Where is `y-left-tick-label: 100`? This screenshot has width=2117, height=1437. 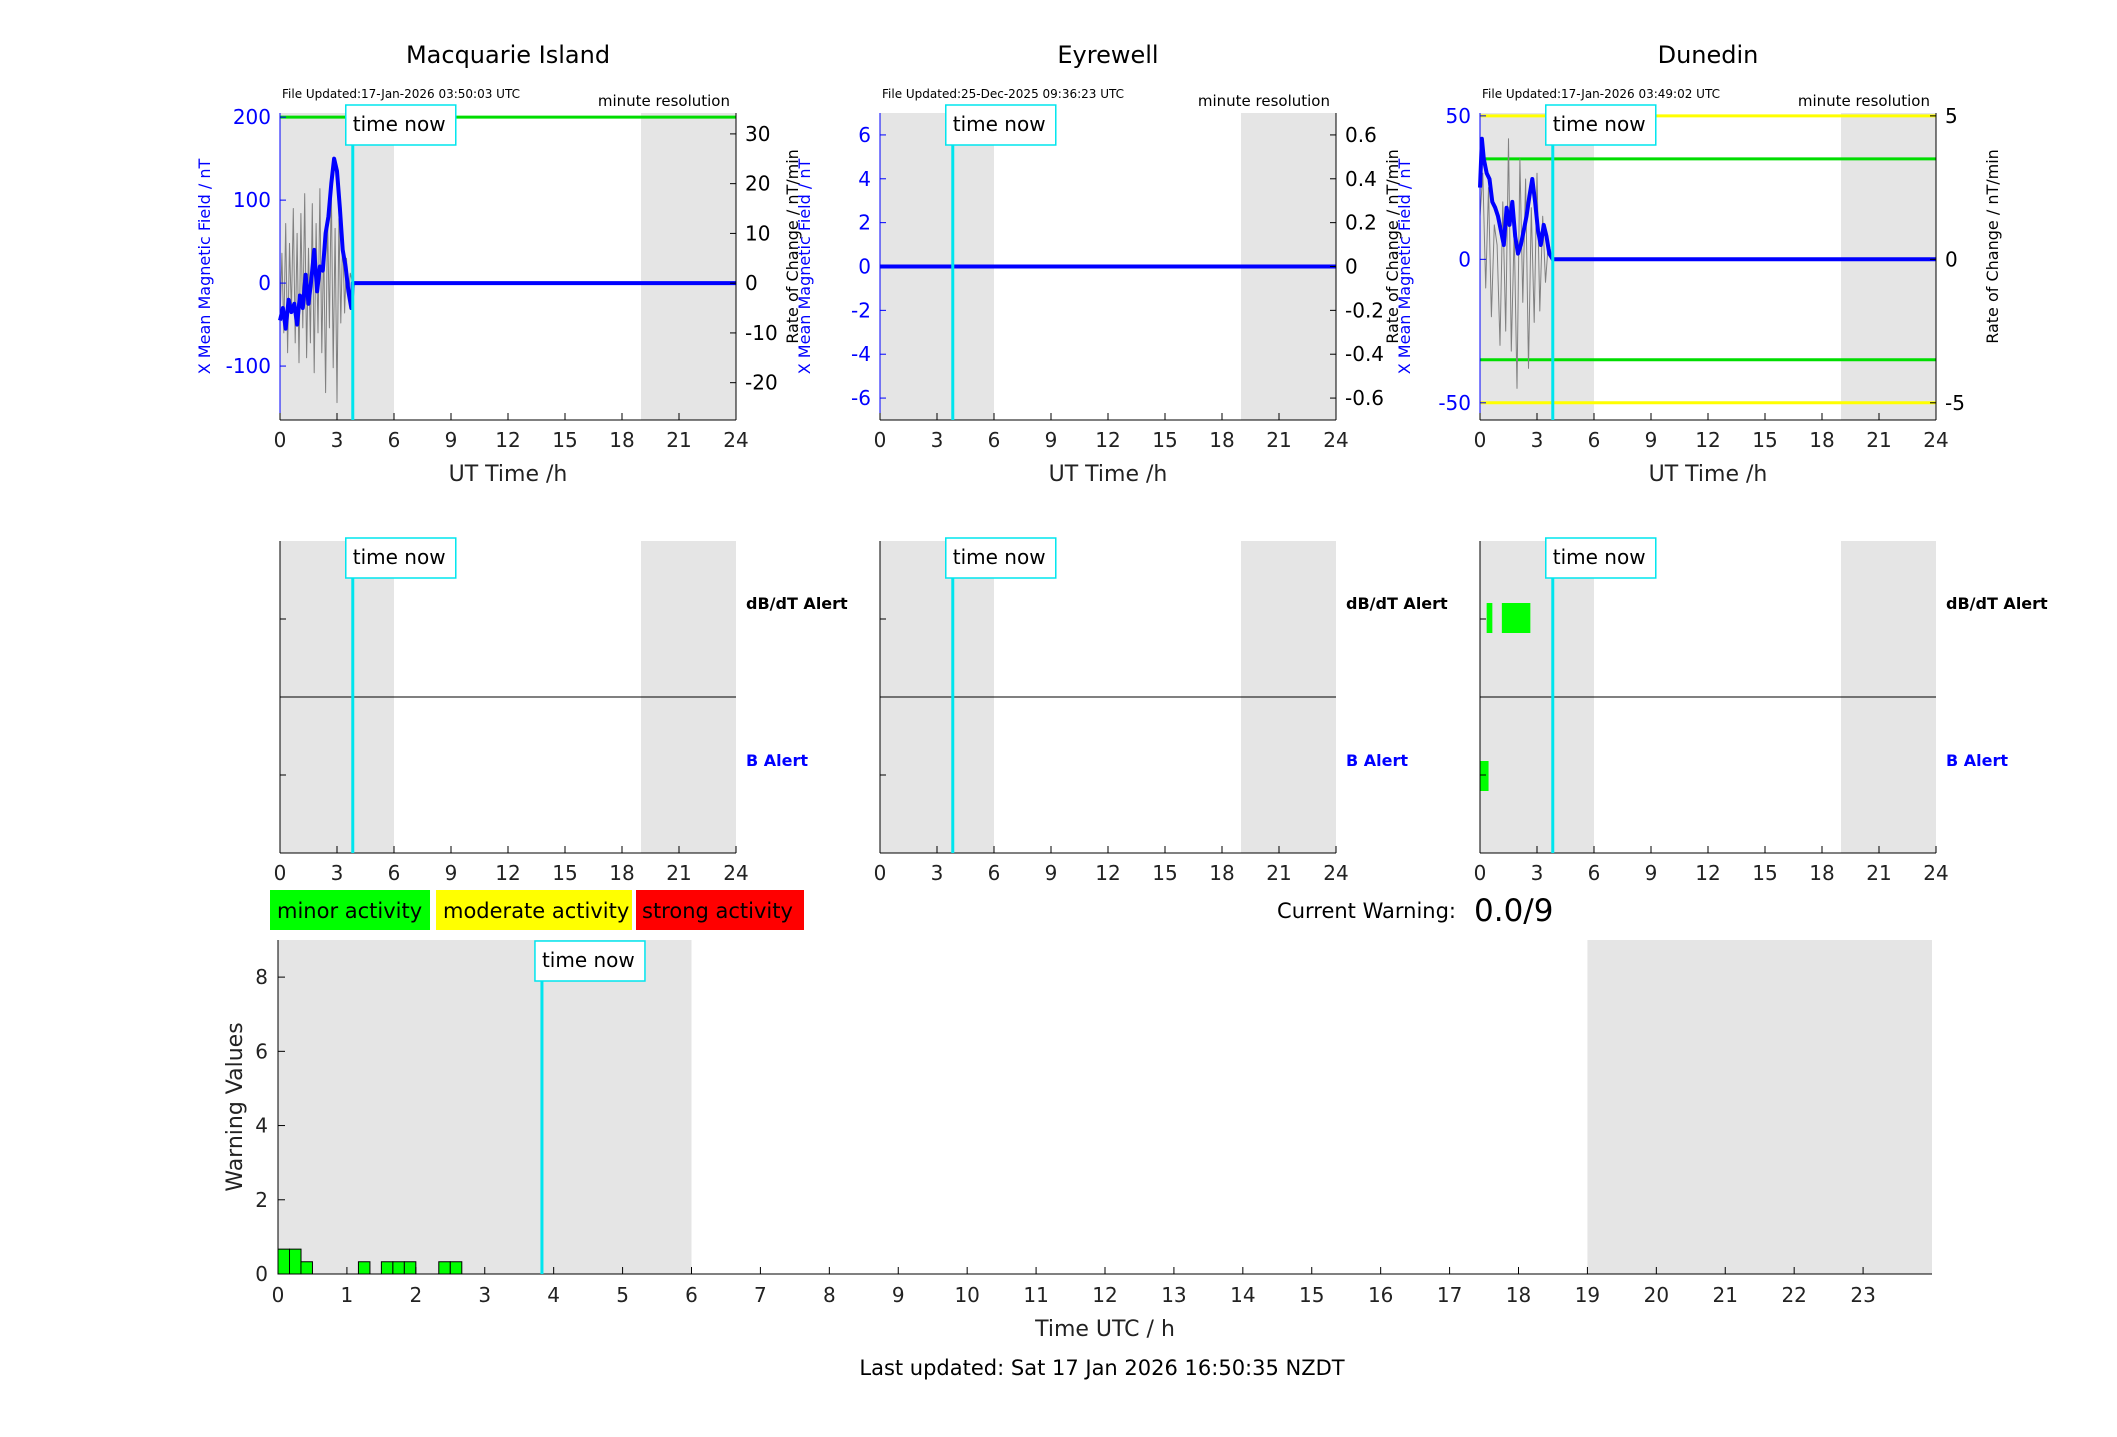
y-left-tick-label: 100 is located at coordinates (252, 200).